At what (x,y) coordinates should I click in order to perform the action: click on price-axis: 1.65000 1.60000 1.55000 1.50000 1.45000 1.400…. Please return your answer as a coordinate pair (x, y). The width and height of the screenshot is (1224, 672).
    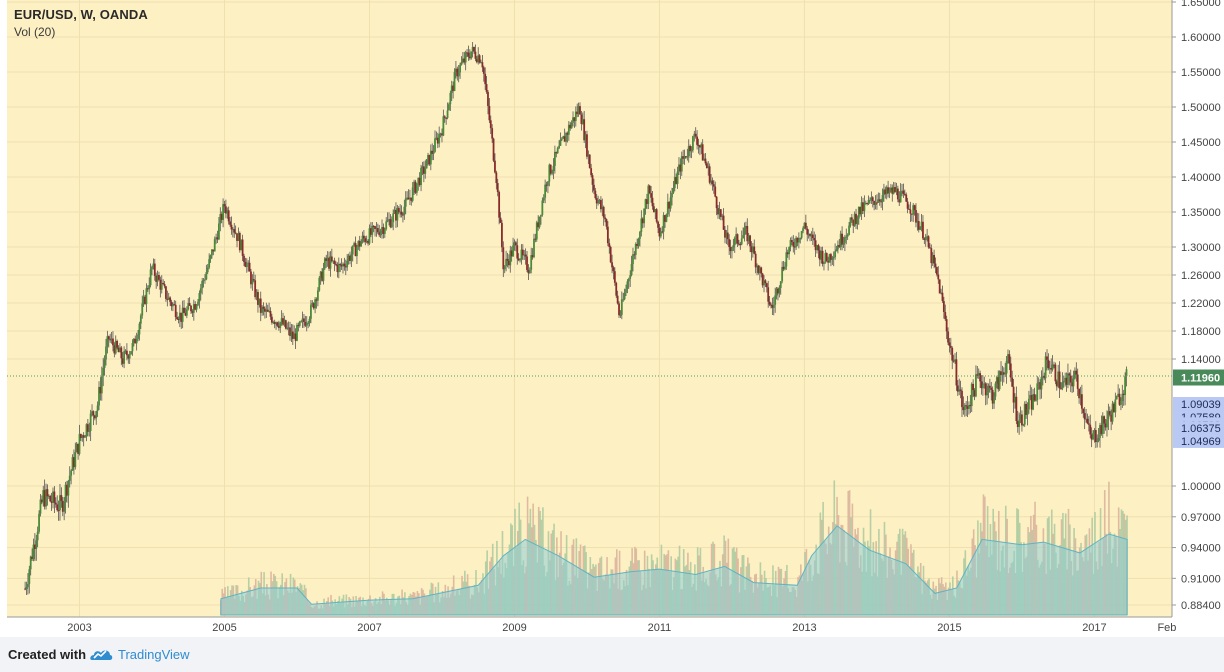
    Looking at the image, I should click on (1198, 306).